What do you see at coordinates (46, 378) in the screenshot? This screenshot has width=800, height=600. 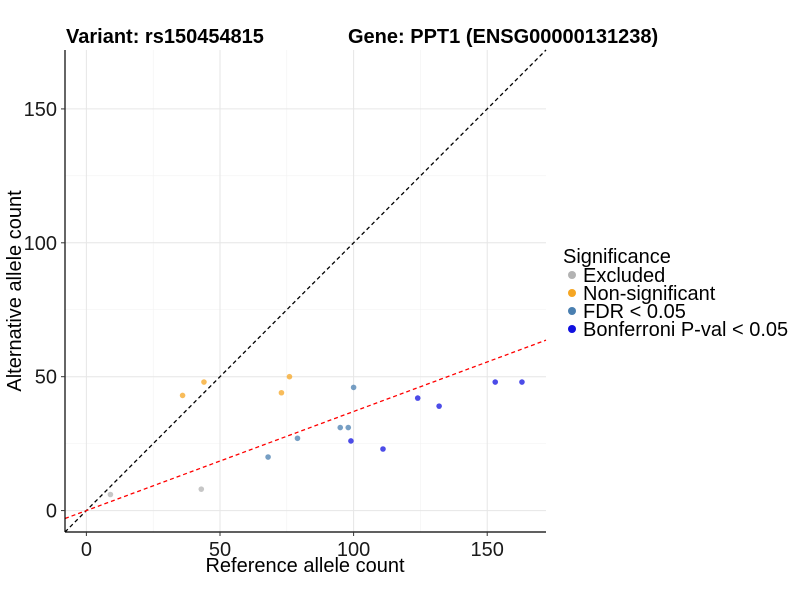 I see `y-tick-label: 50` at bounding box center [46, 378].